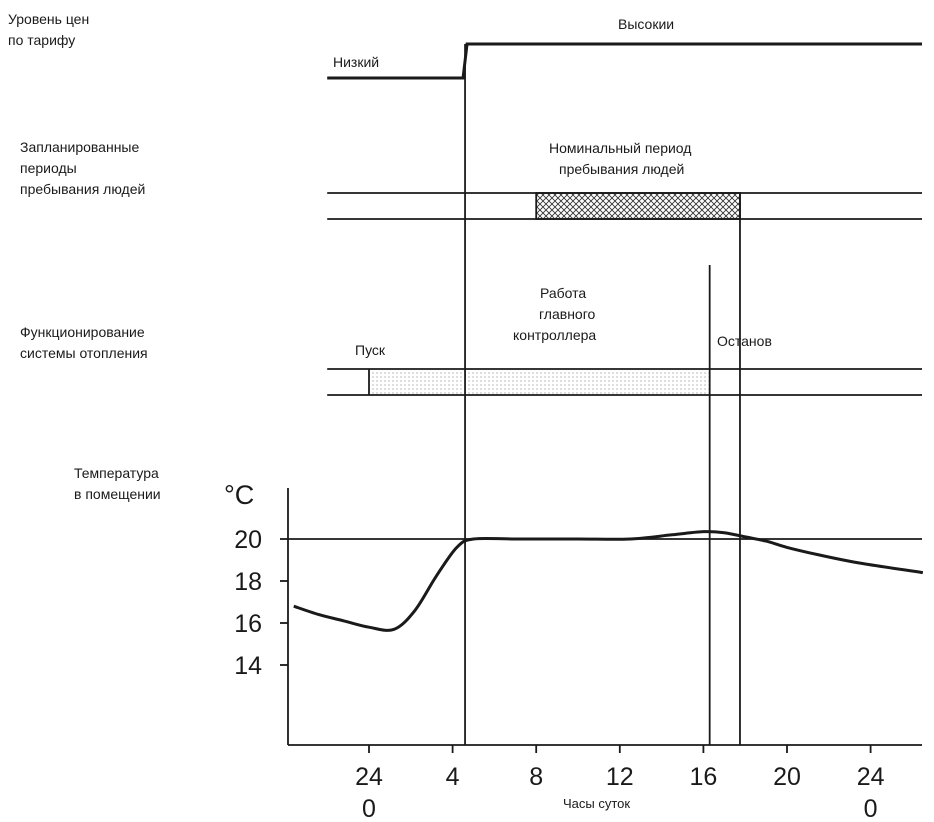 This screenshot has width=934, height=822. What do you see at coordinates (248, 624) in the screenshot?
I see `y-tick-label: 16` at bounding box center [248, 624].